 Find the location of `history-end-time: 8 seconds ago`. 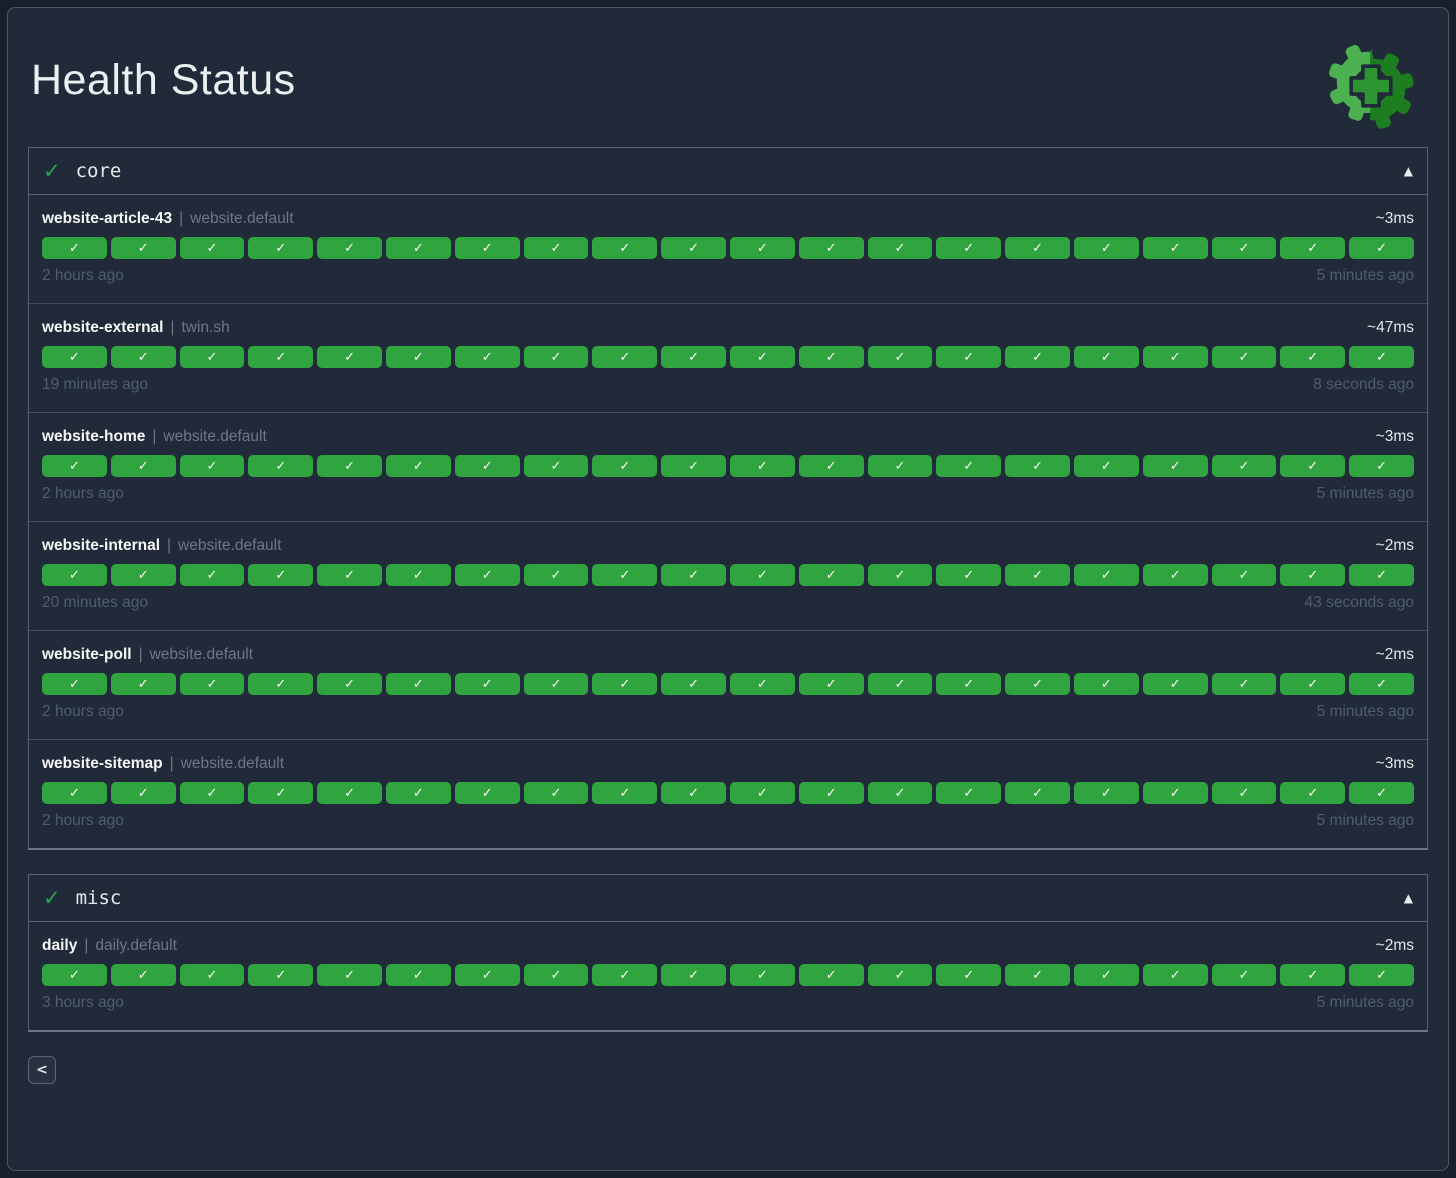

history-end-time: 8 seconds ago is located at coordinates (1363, 384).